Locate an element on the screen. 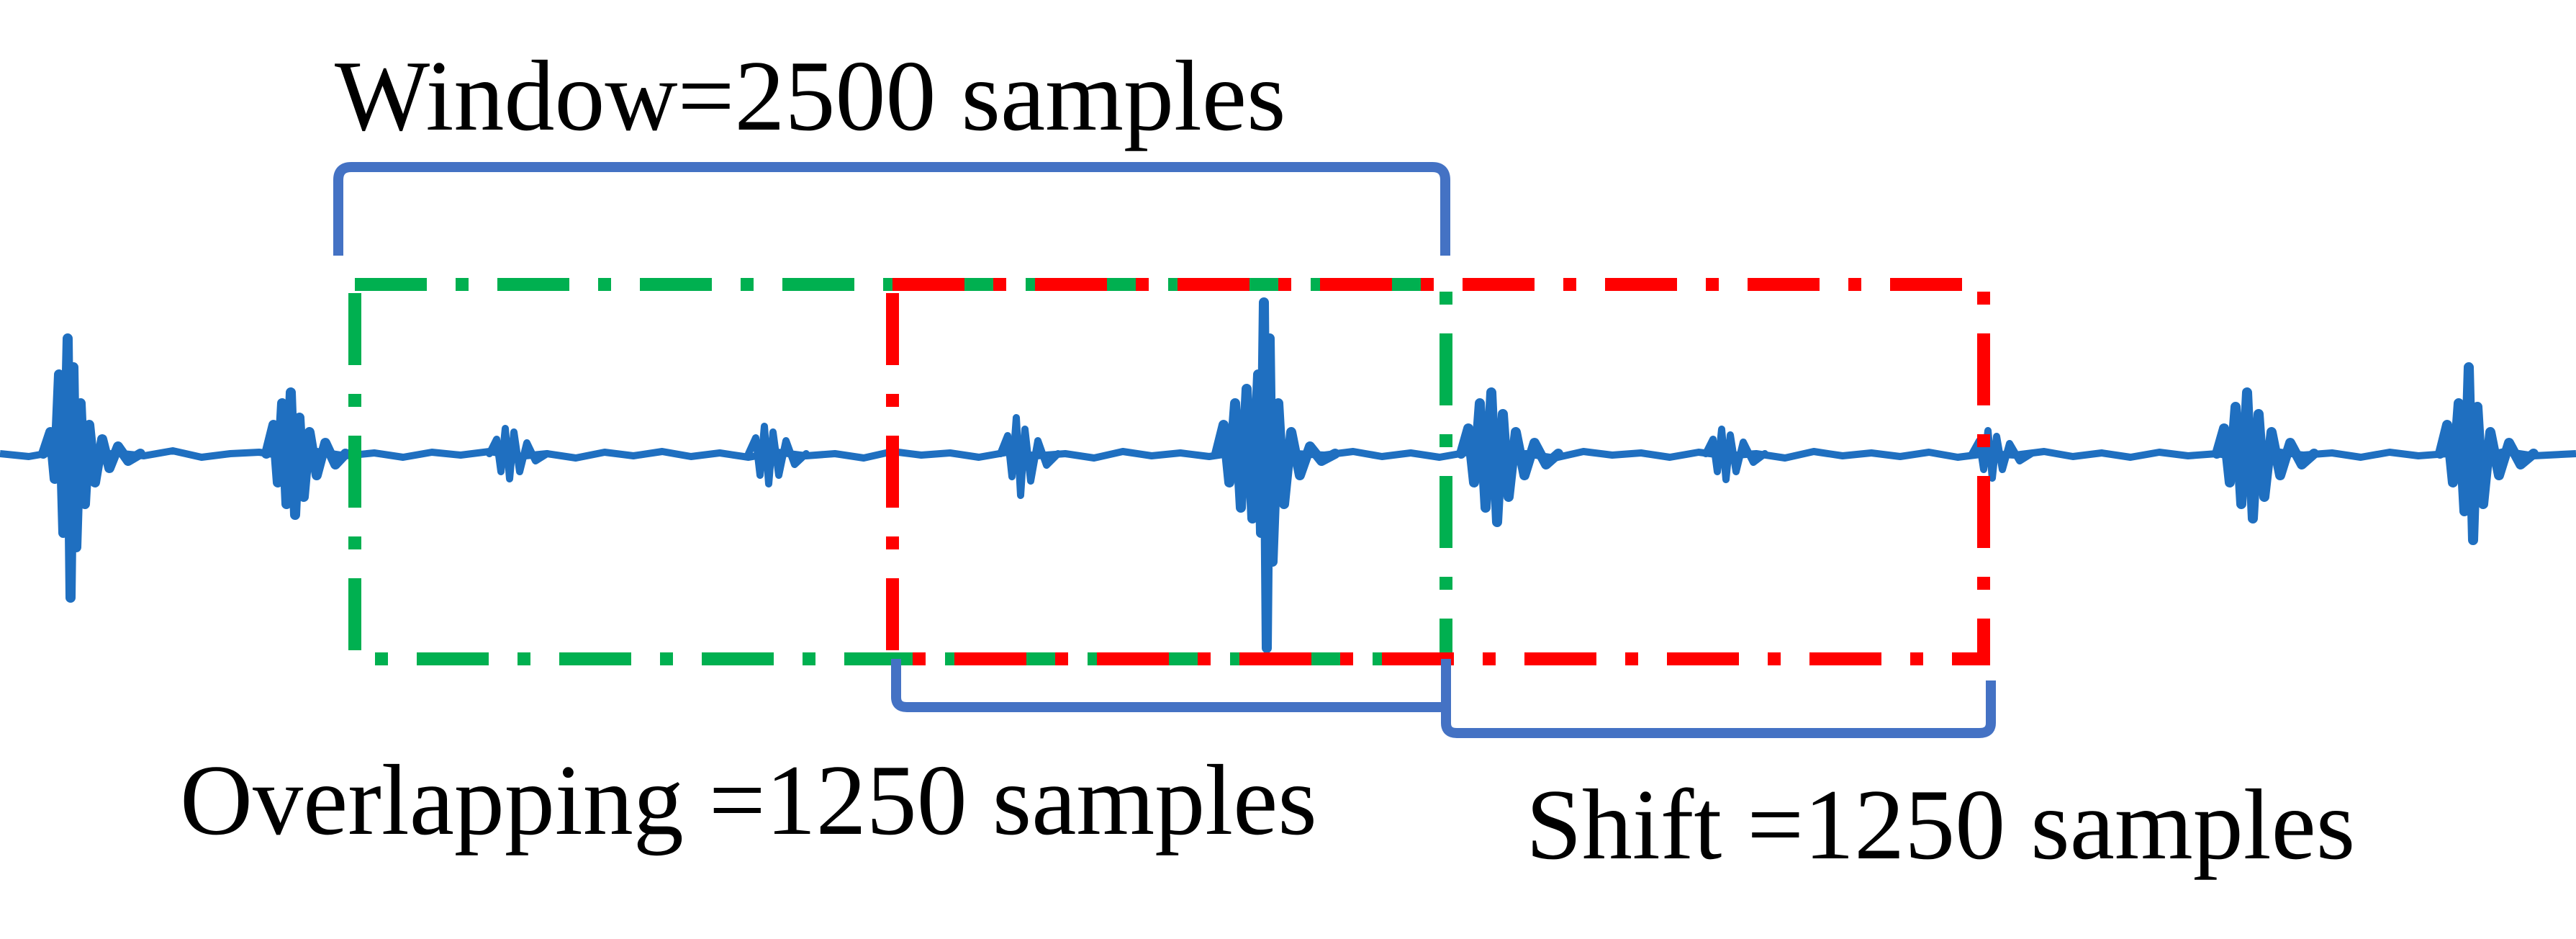 The image size is (2576, 939). window-bracket is located at coordinates (892, 209).